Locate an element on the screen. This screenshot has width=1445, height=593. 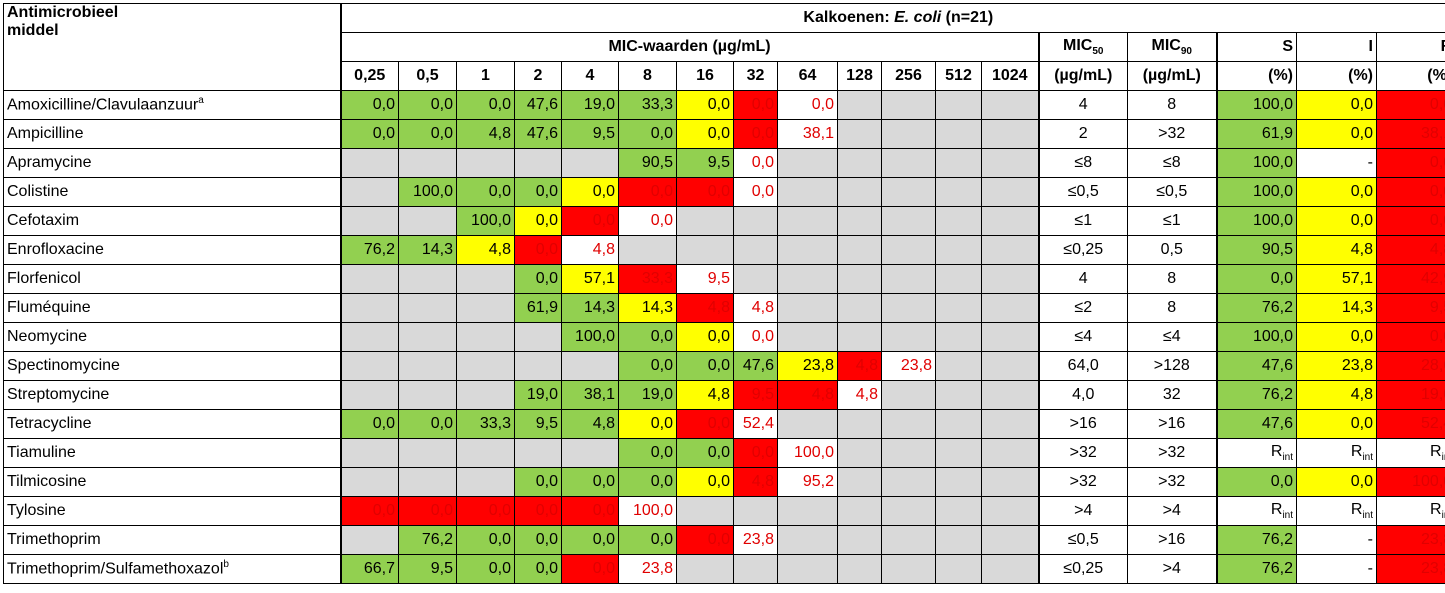
antimicrobial-name: Fluméquine is located at coordinates (172, 308).